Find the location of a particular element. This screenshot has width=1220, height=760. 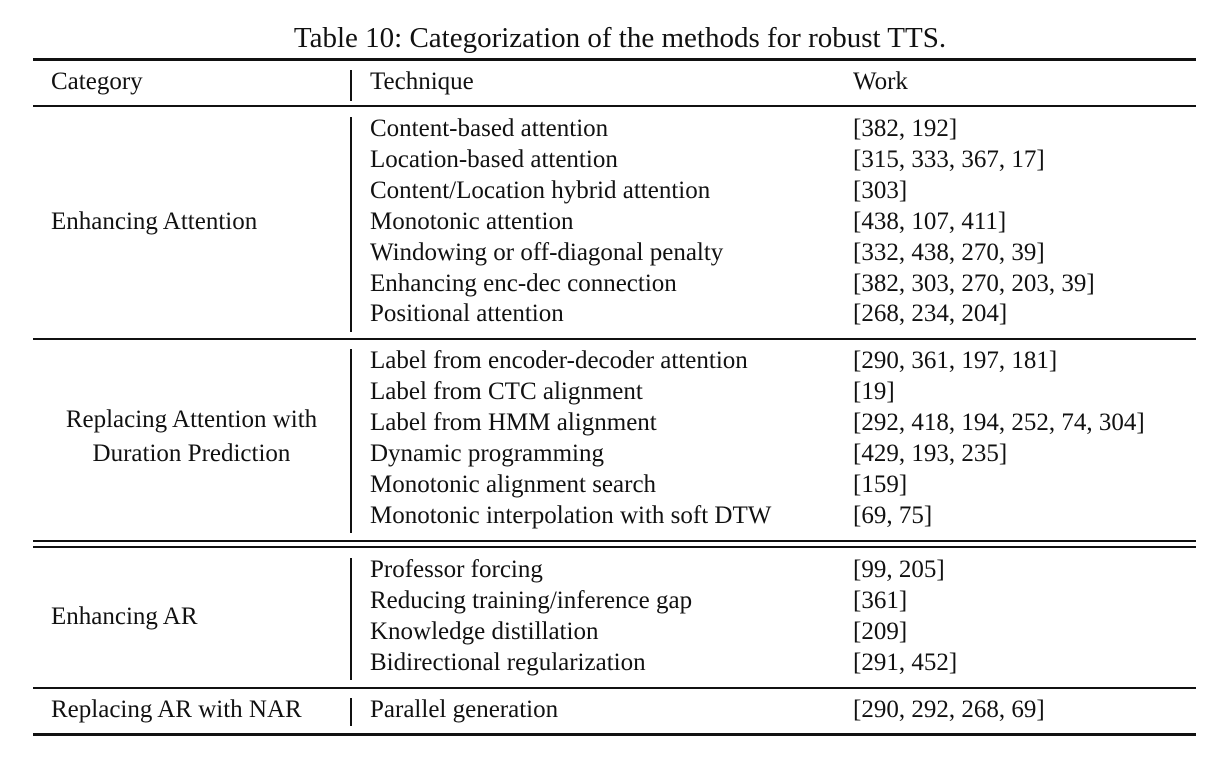

category-cell: Replacing Attention with is located at coordinates (191, 419).